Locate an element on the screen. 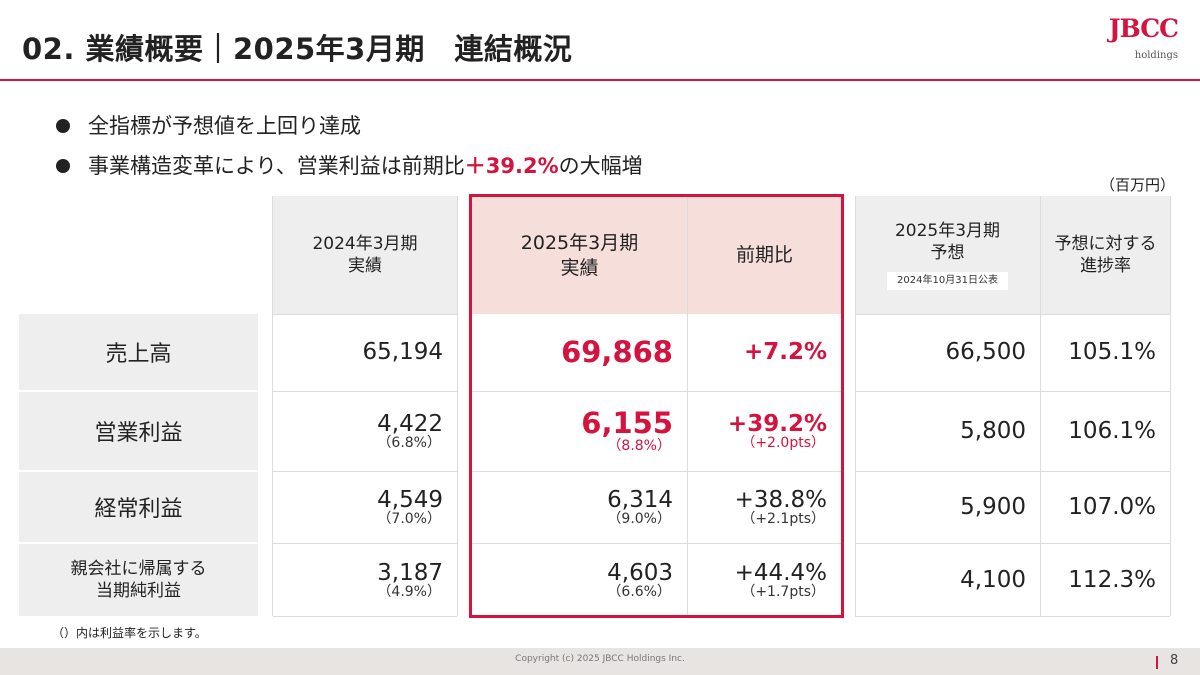 The width and height of the screenshot is (1200, 675). value: 112.3% is located at coordinates (1112, 579).